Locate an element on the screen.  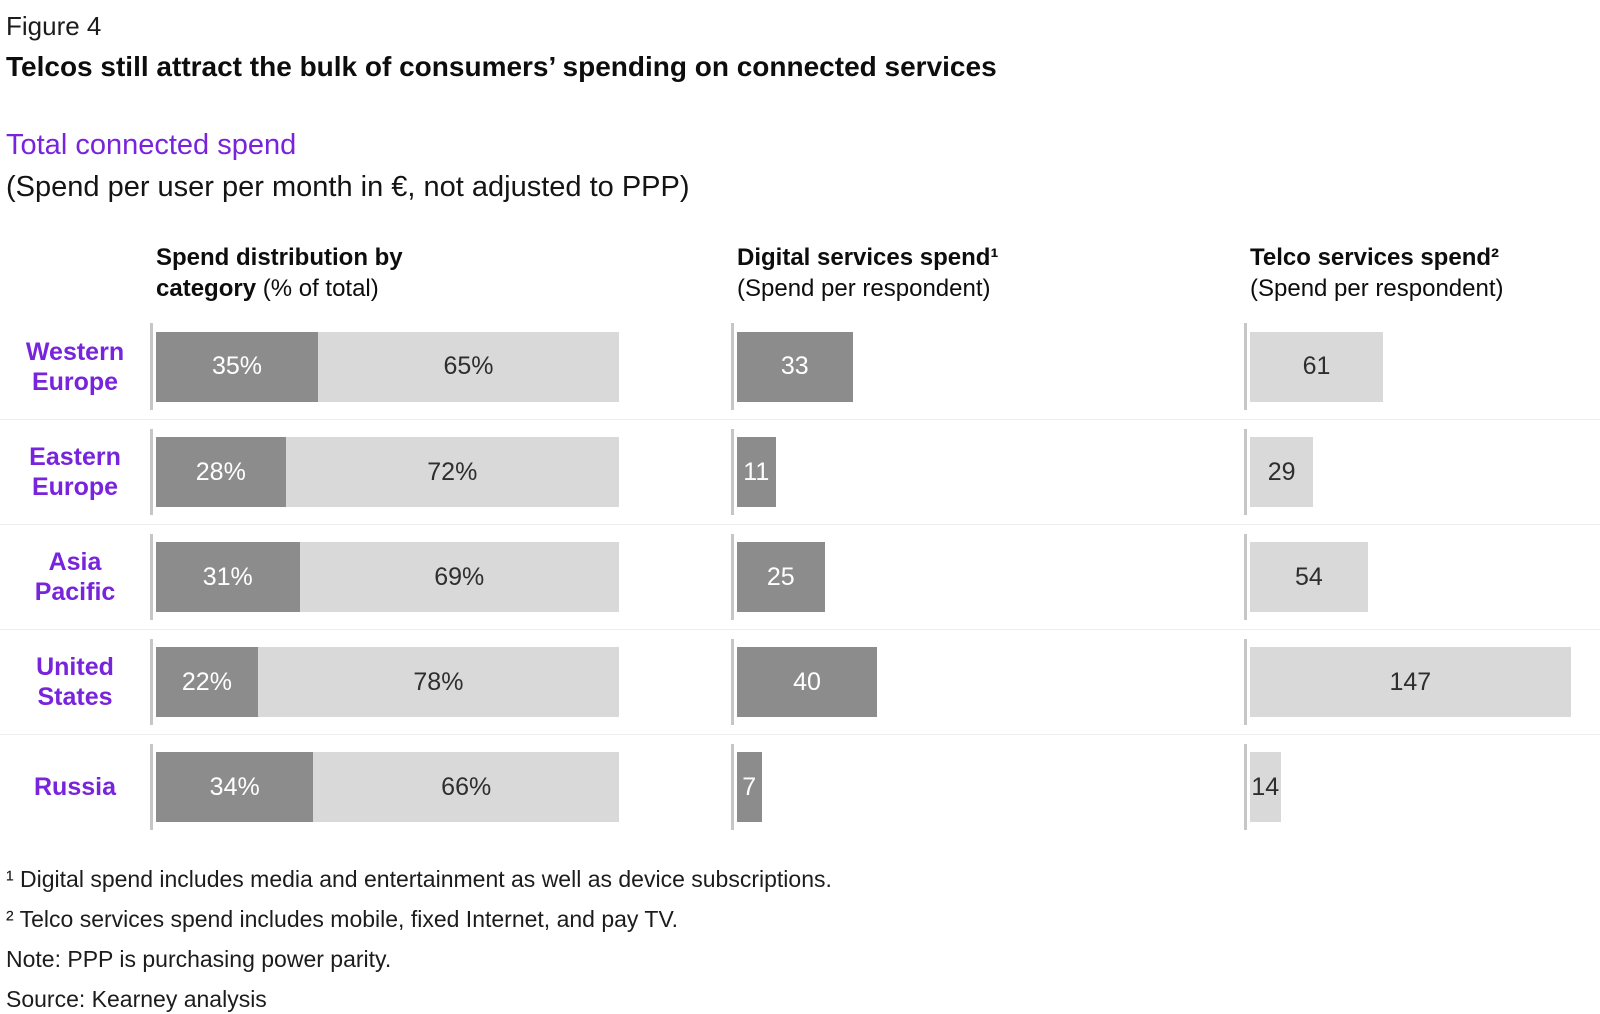
stacked-bar: 34% 66% is located at coordinates (387, 787).